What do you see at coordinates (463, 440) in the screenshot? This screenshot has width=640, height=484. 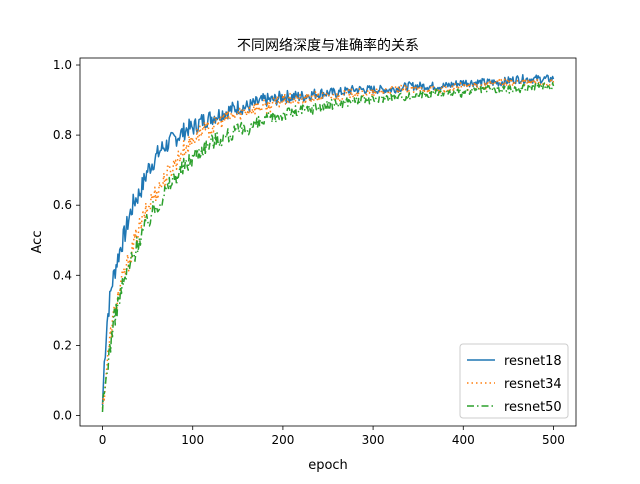 I see `x-tick-label: 400` at bounding box center [463, 440].